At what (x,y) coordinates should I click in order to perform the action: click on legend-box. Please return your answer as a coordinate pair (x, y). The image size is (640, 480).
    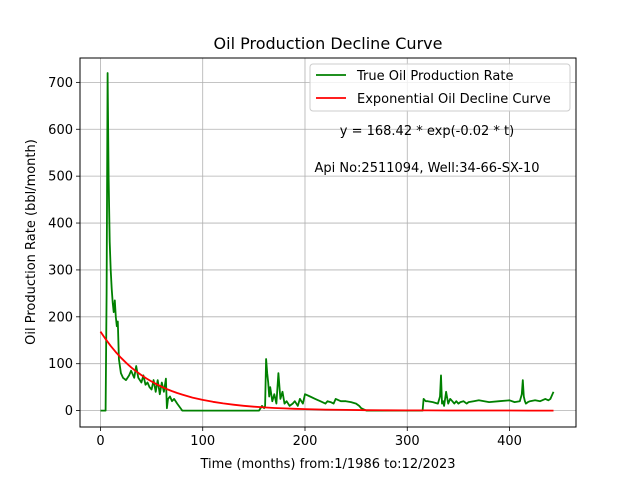
    Looking at the image, I should click on (440, 87).